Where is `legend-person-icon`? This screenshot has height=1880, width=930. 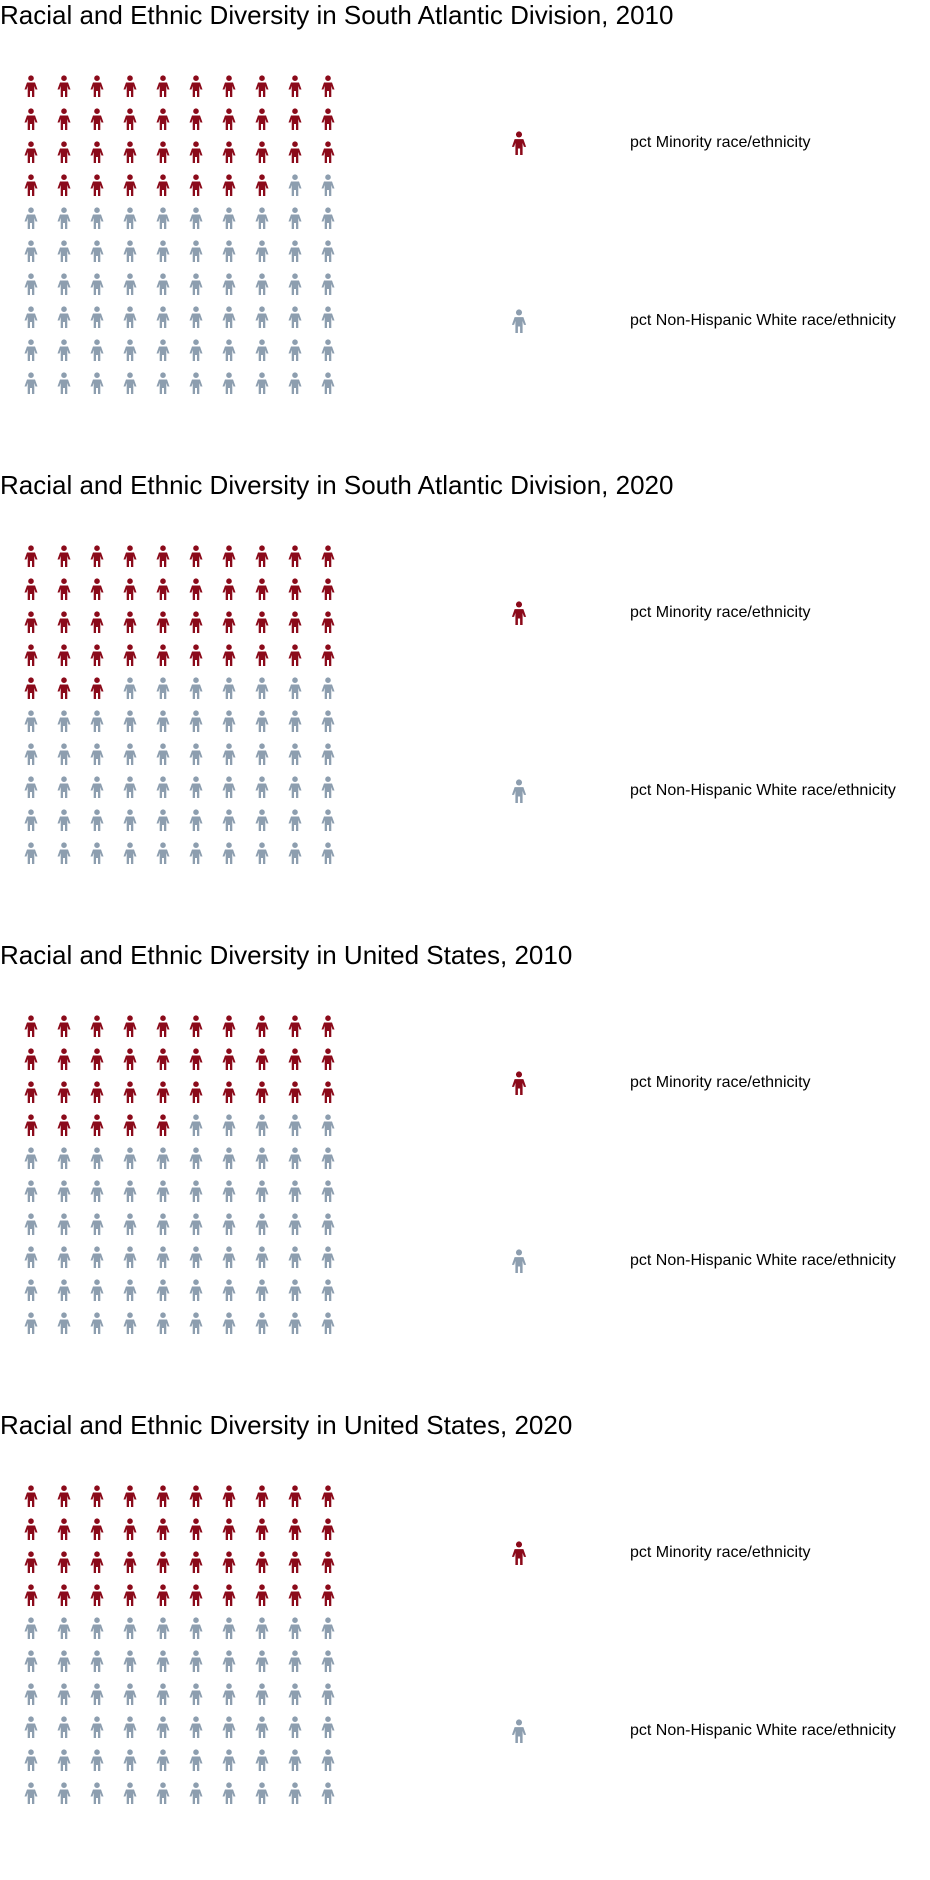
legend-person-icon is located at coordinates (519, 143).